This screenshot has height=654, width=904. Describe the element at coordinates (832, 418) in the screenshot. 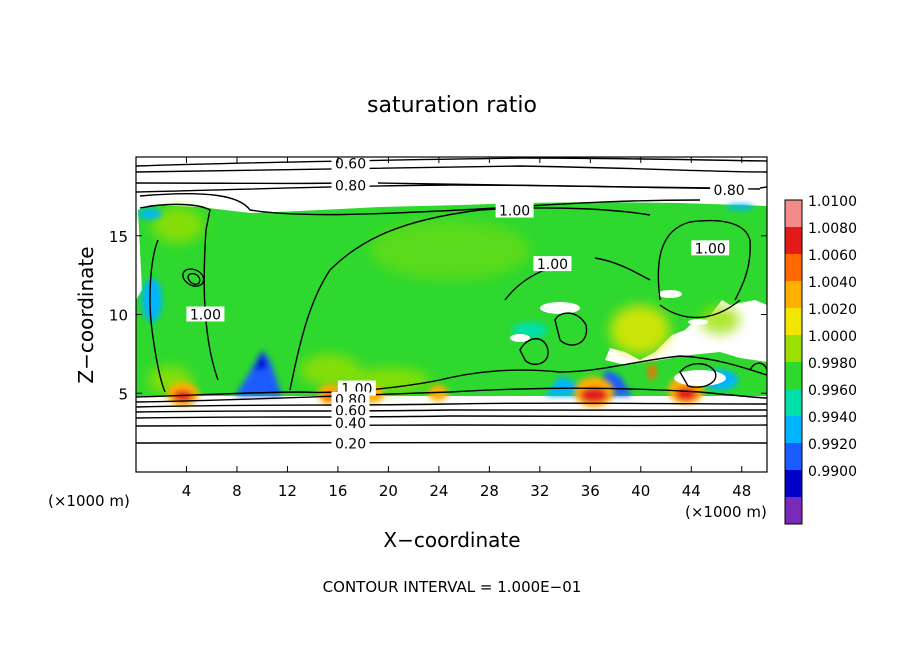

I see `colorbar-label: 0.9940` at that location.